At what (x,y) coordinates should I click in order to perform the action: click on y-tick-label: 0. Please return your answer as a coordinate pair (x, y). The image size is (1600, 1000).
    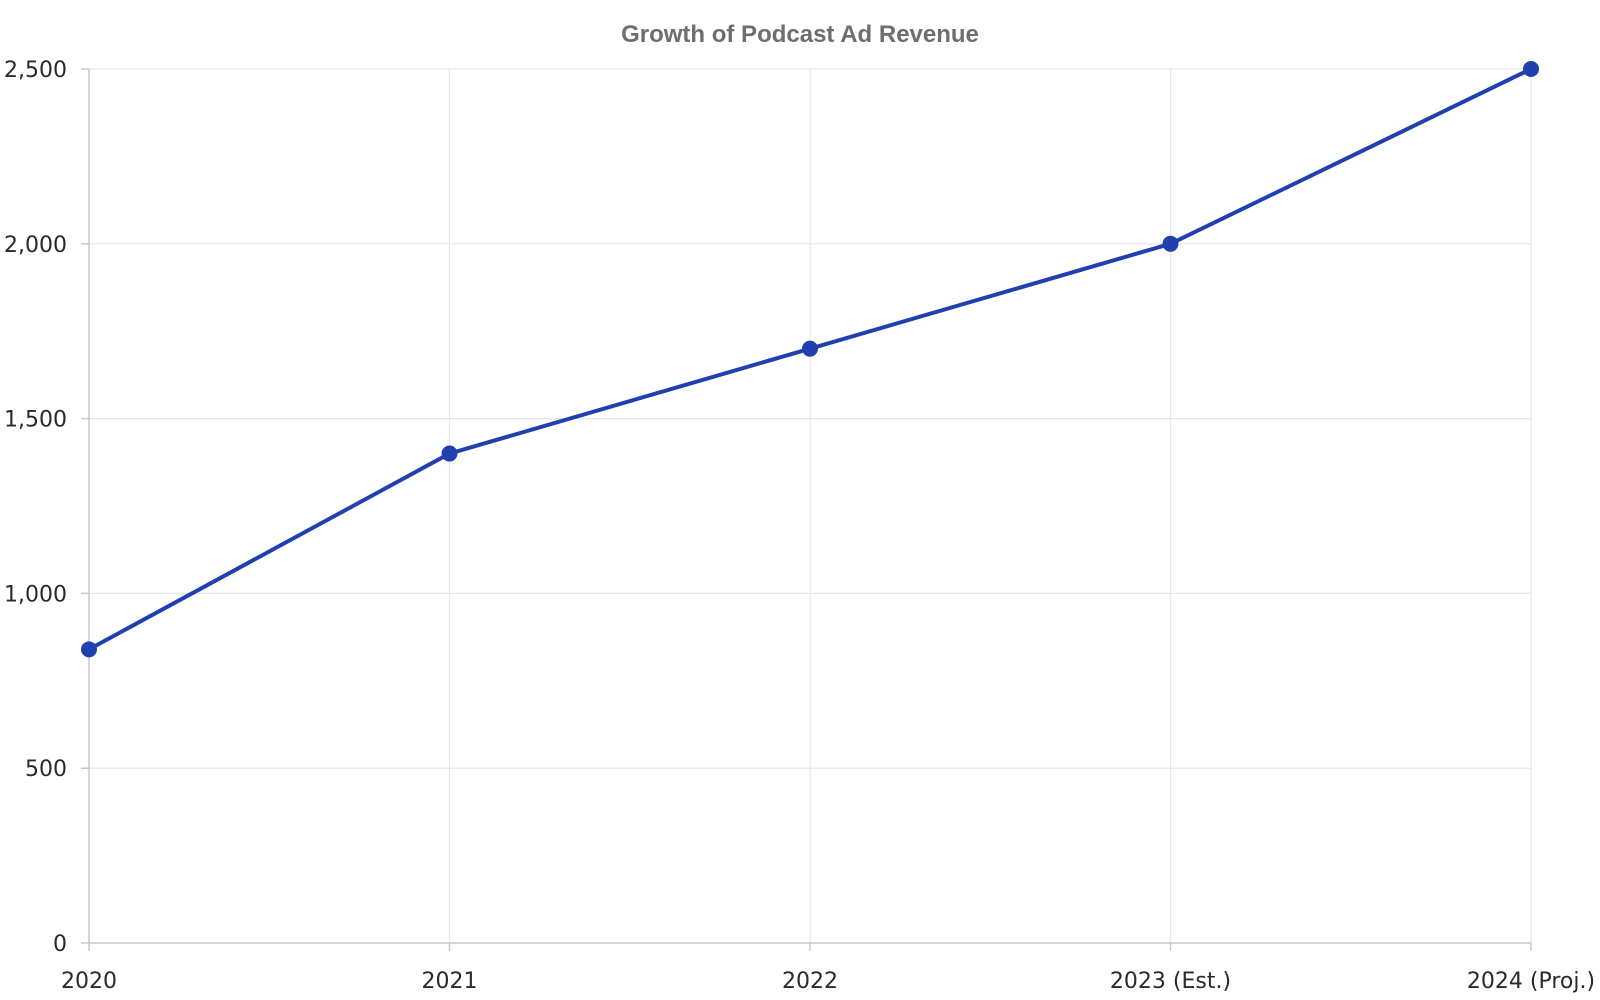
    Looking at the image, I should click on (60, 944).